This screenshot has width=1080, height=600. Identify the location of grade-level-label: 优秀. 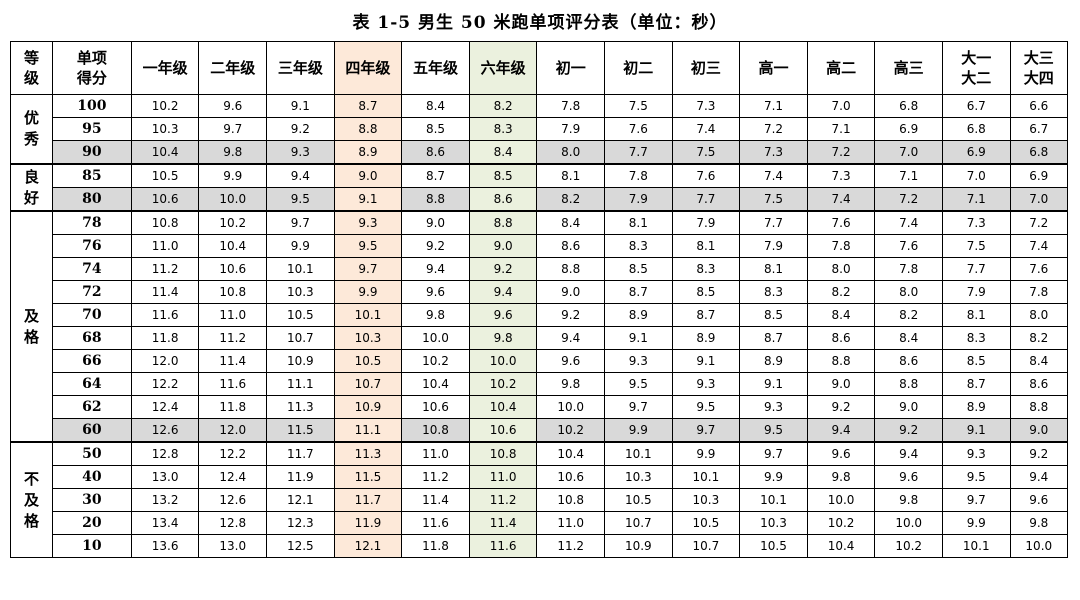
(31, 129).